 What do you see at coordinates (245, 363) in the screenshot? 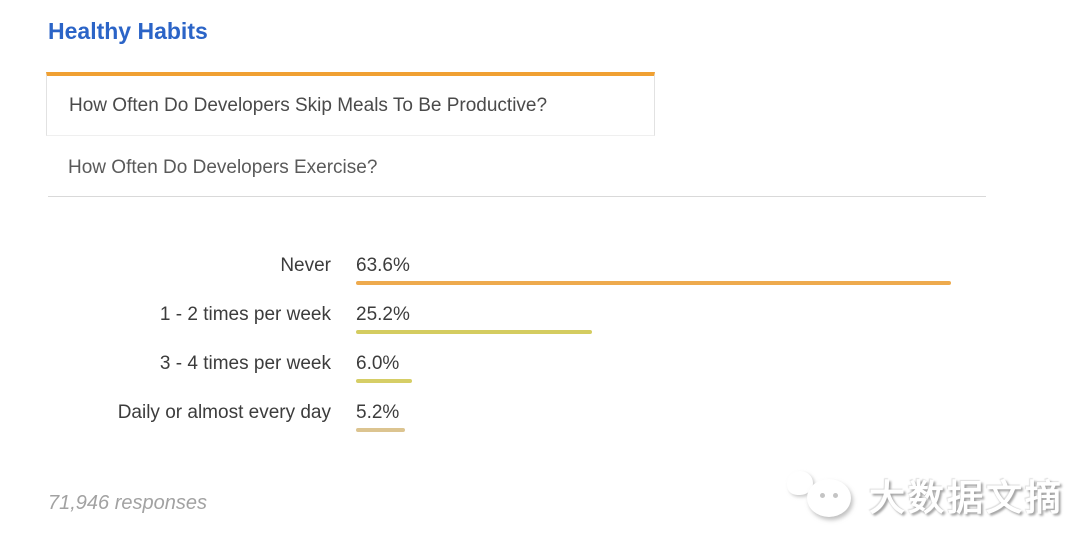
I see `category-label: 3 - 4 times per week` at bounding box center [245, 363].